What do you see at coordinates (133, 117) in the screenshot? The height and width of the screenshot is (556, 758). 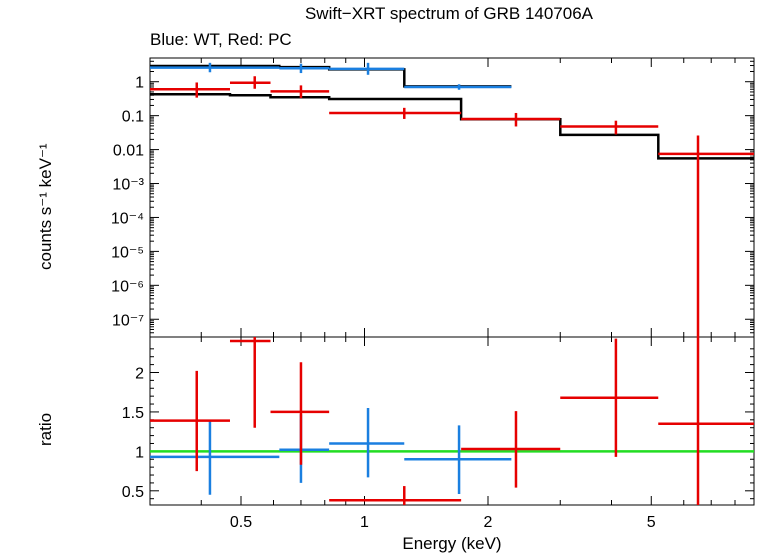 I see `spectrum-y-tick-label: 0.1` at bounding box center [133, 117].